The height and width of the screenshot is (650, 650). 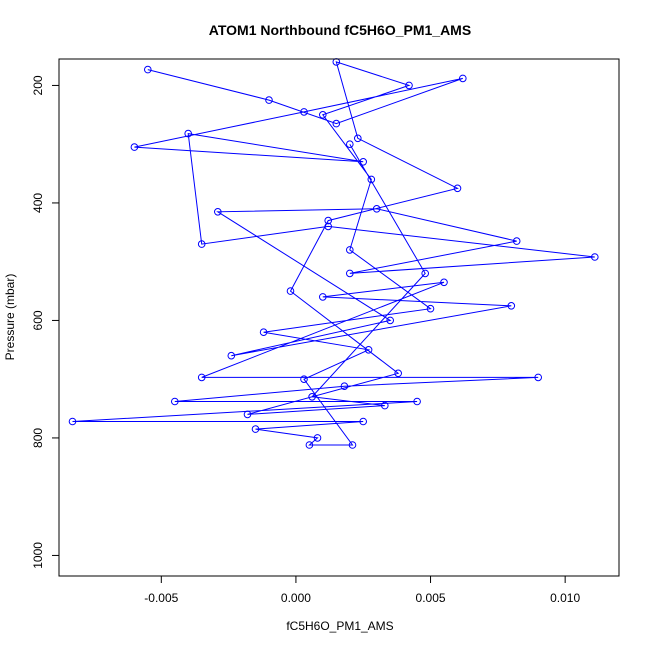 I want to click on x-tick-label: 0.005, so click(x=431, y=598).